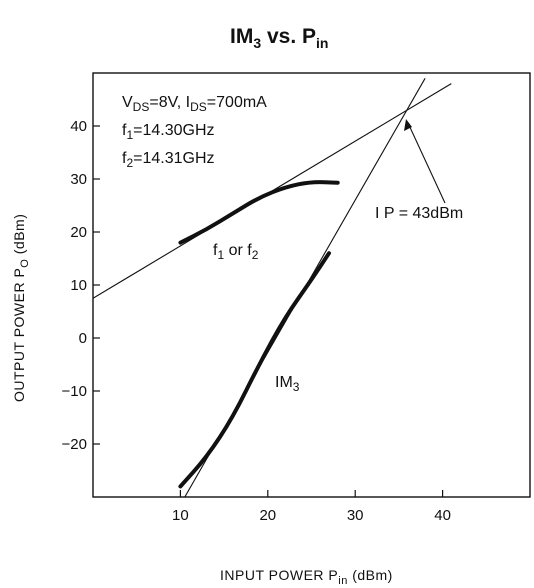  Describe the element at coordinates (78, 285) in the screenshot. I see `y-tick-label: 10` at that location.